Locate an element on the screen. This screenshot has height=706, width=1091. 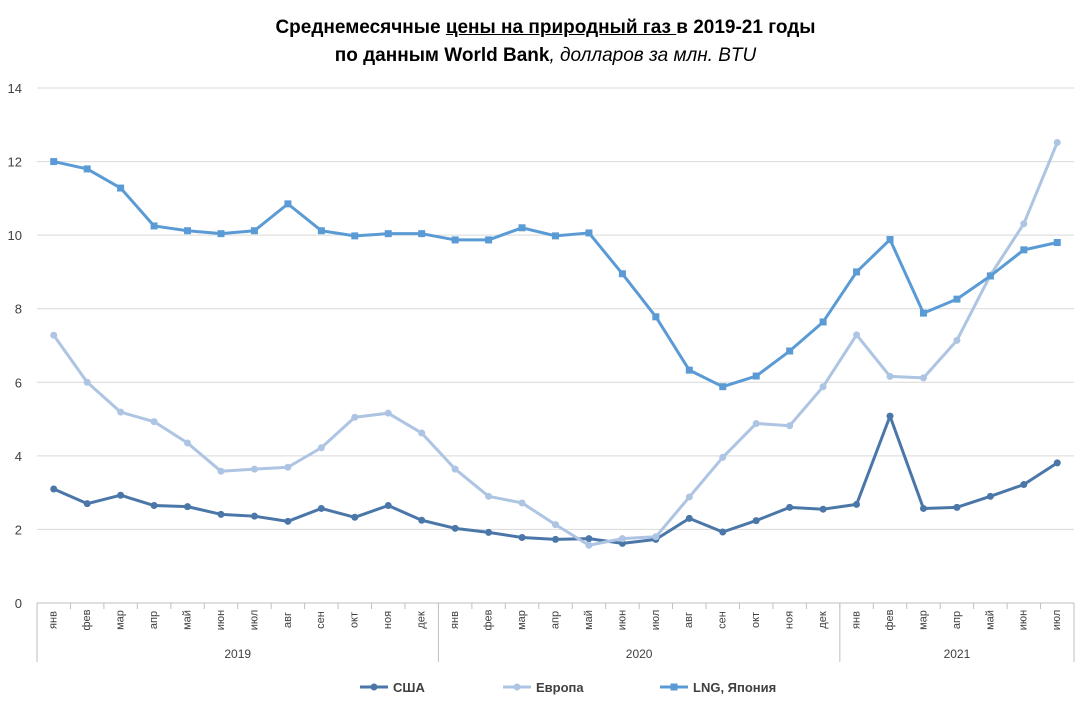
legend-label: США is located at coordinates (409, 687).